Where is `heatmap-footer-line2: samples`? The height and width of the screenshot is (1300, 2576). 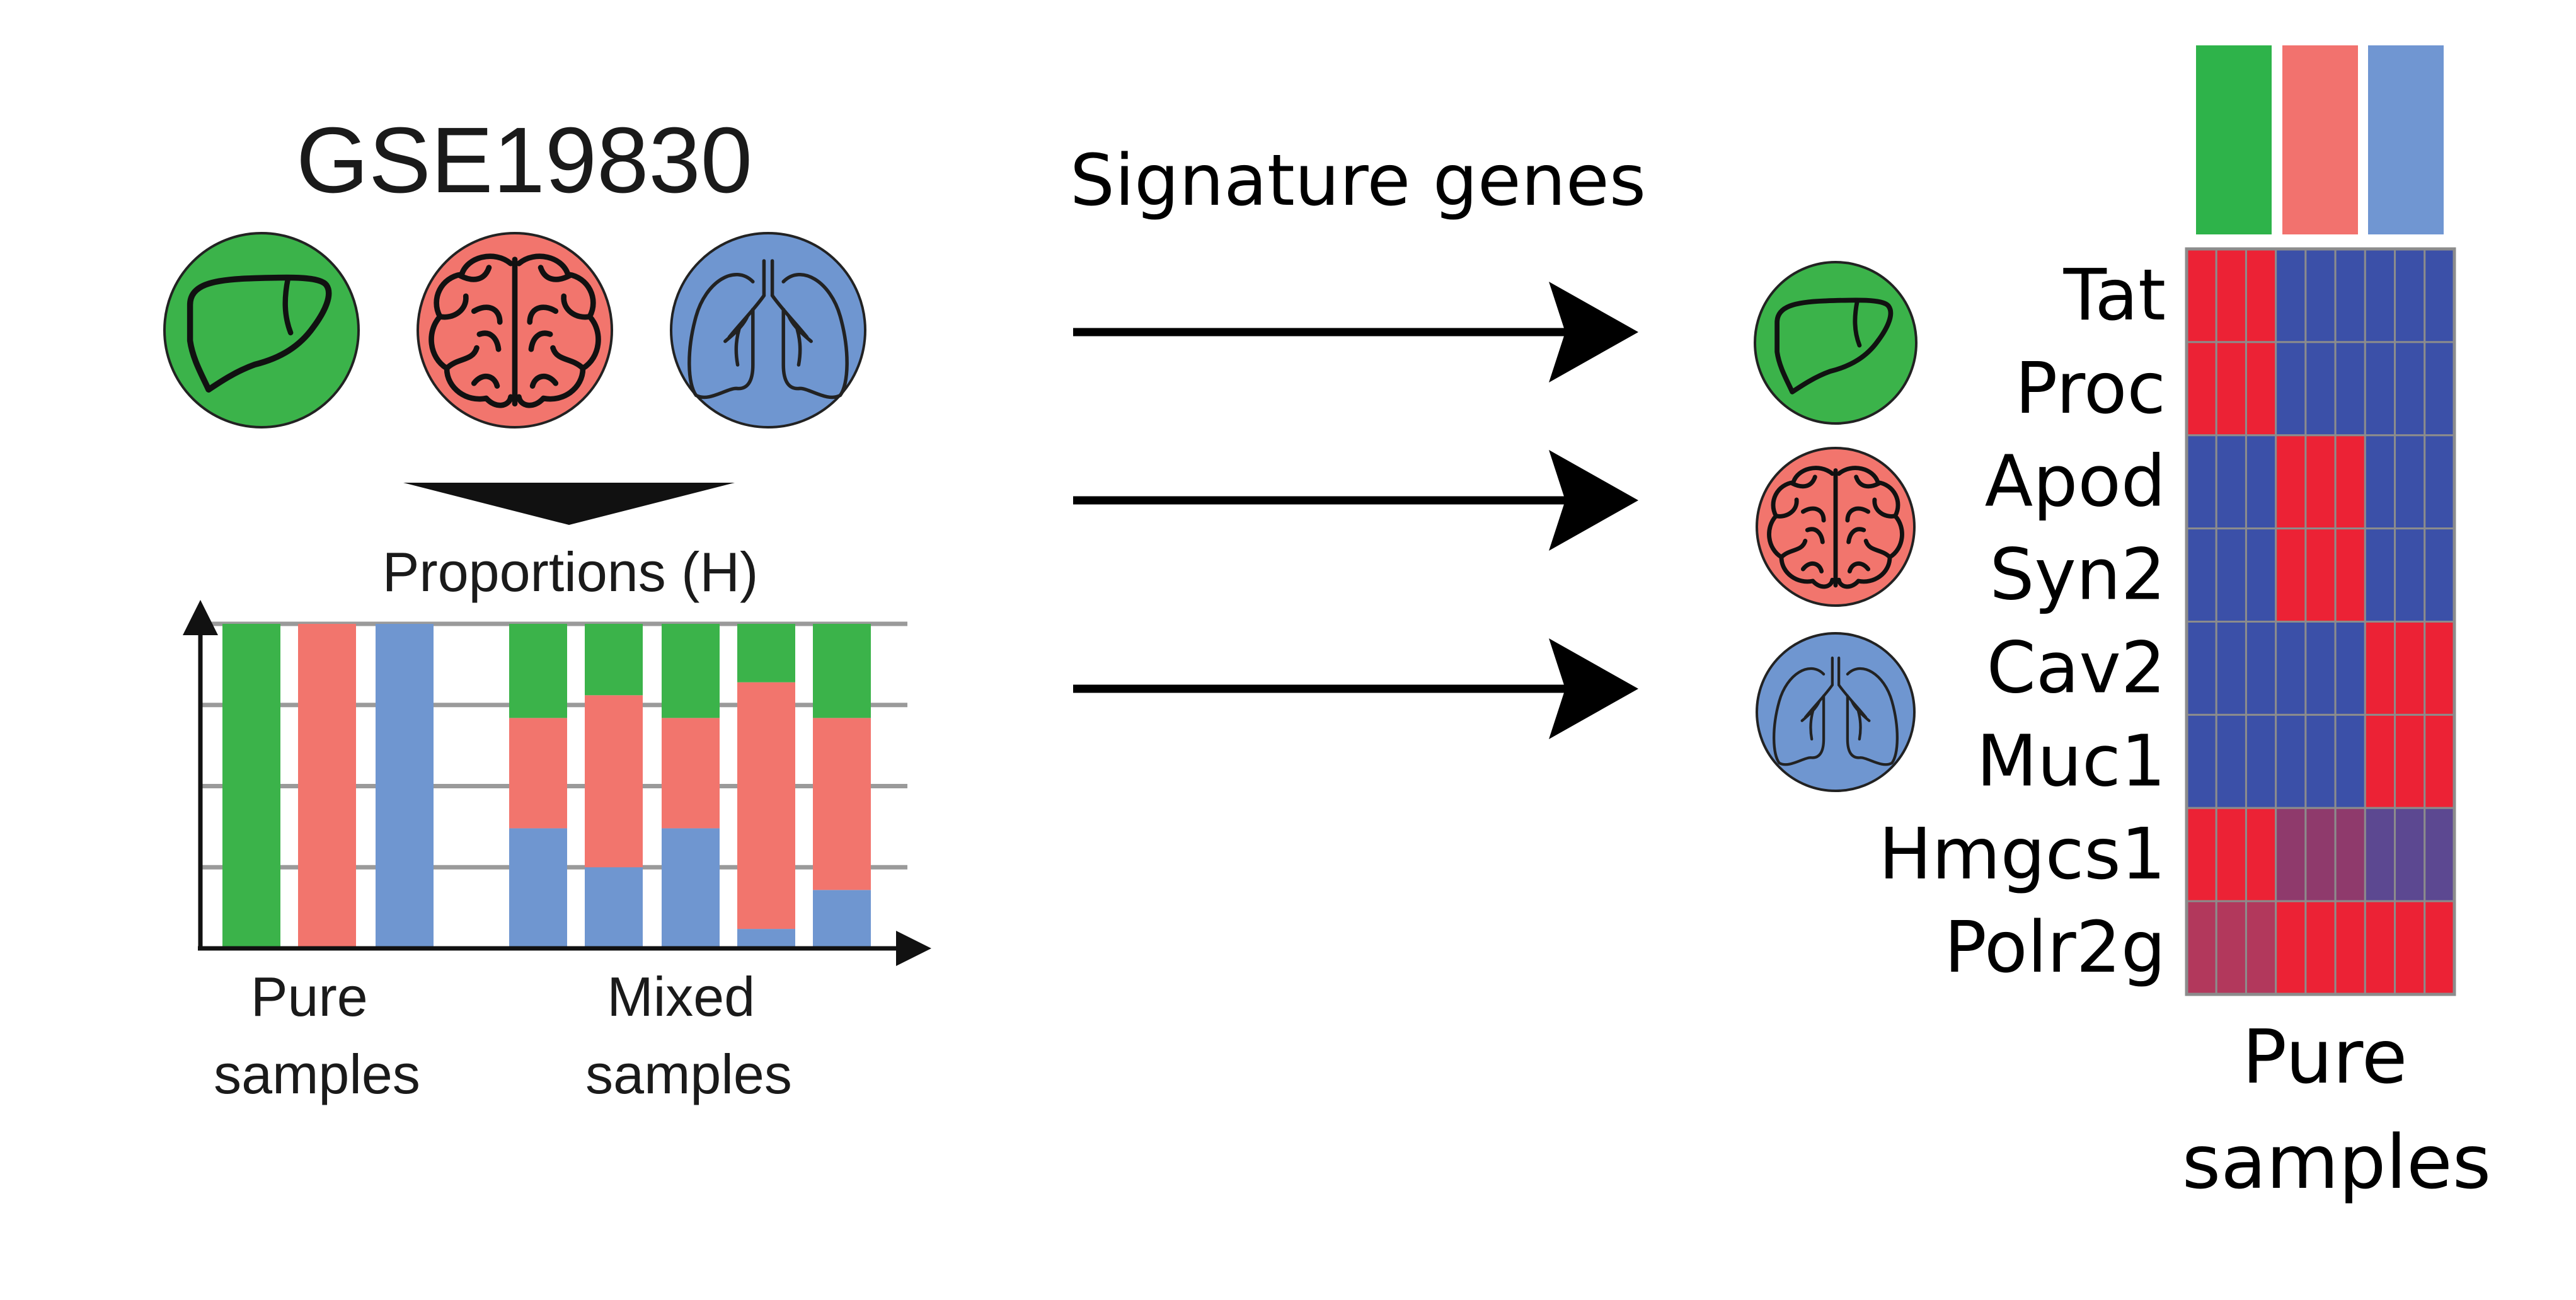
heatmap-footer-line2: samples is located at coordinates (2337, 1162).